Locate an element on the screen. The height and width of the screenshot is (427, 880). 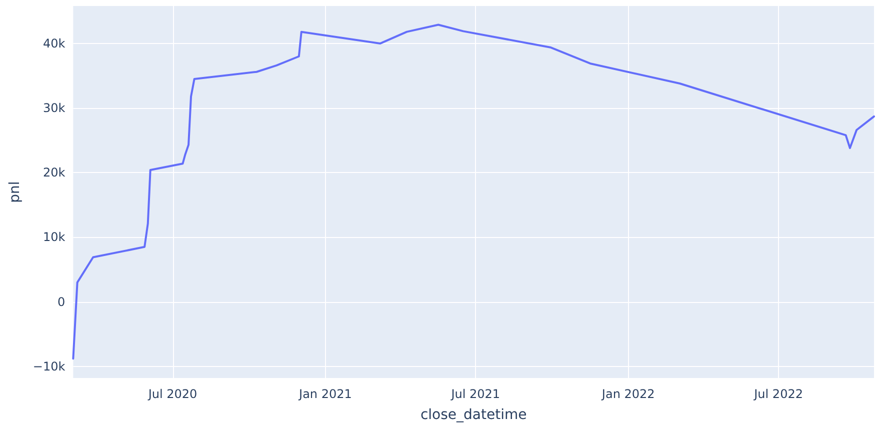
y-axis-title: pnl is located at coordinates (15, 192).